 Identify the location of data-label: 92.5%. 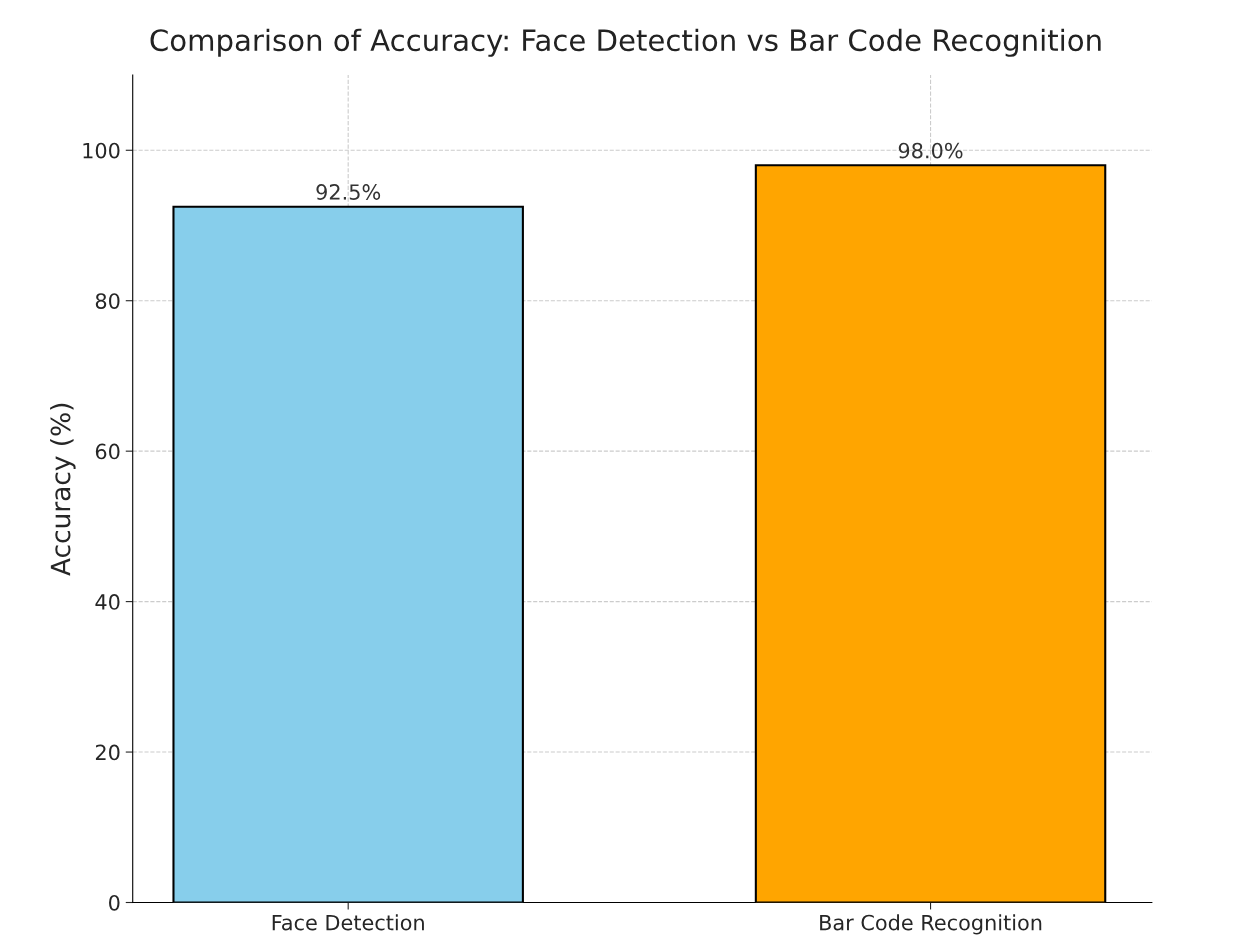
(348, 192).